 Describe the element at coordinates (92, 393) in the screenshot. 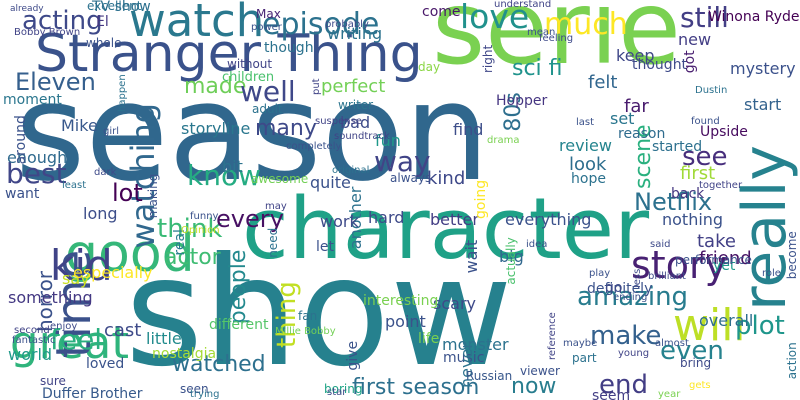

I see `word-duffer-brother: Duffer Brother` at that location.